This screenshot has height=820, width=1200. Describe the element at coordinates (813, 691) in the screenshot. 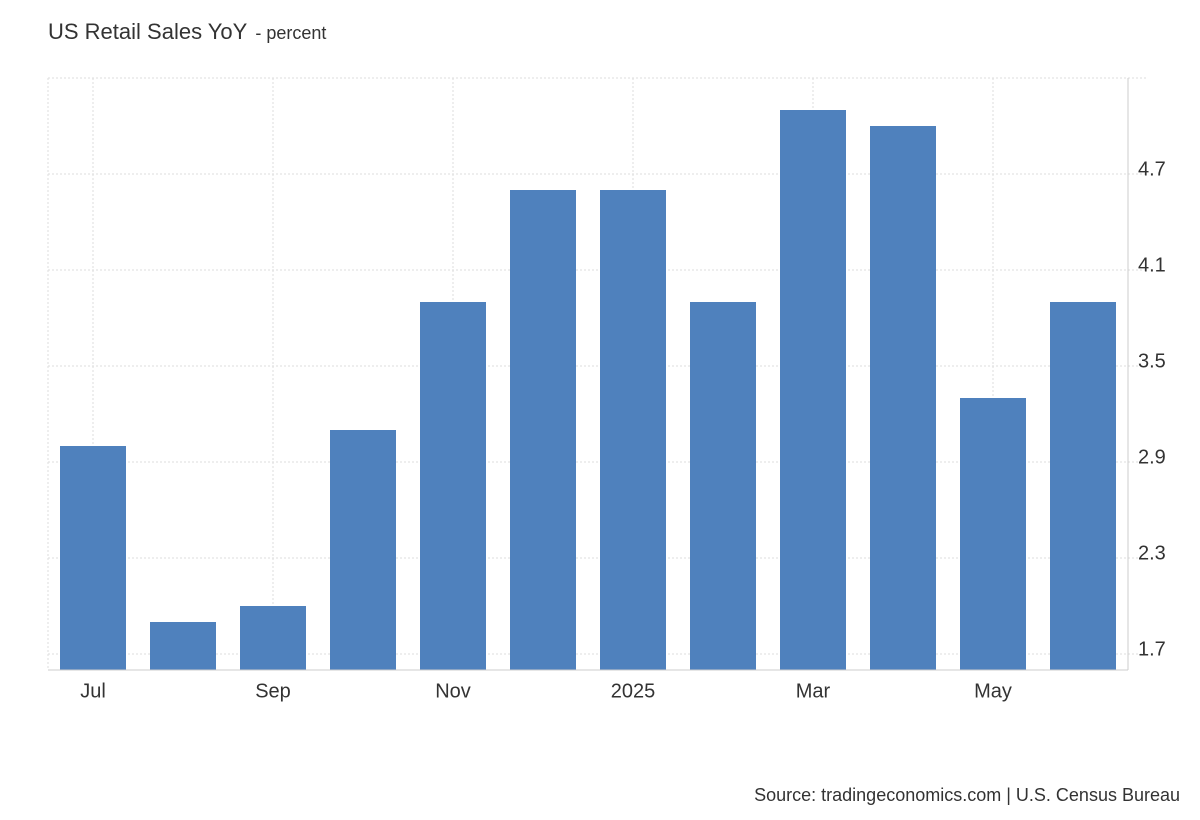

I see `x-tick-label: Mar` at that location.